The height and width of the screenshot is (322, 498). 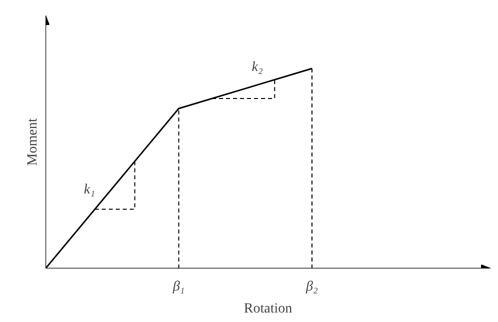 What do you see at coordinates (90, 190) in the screenshot?
I see `annotation: k₁` at bounding box center [90, 190].